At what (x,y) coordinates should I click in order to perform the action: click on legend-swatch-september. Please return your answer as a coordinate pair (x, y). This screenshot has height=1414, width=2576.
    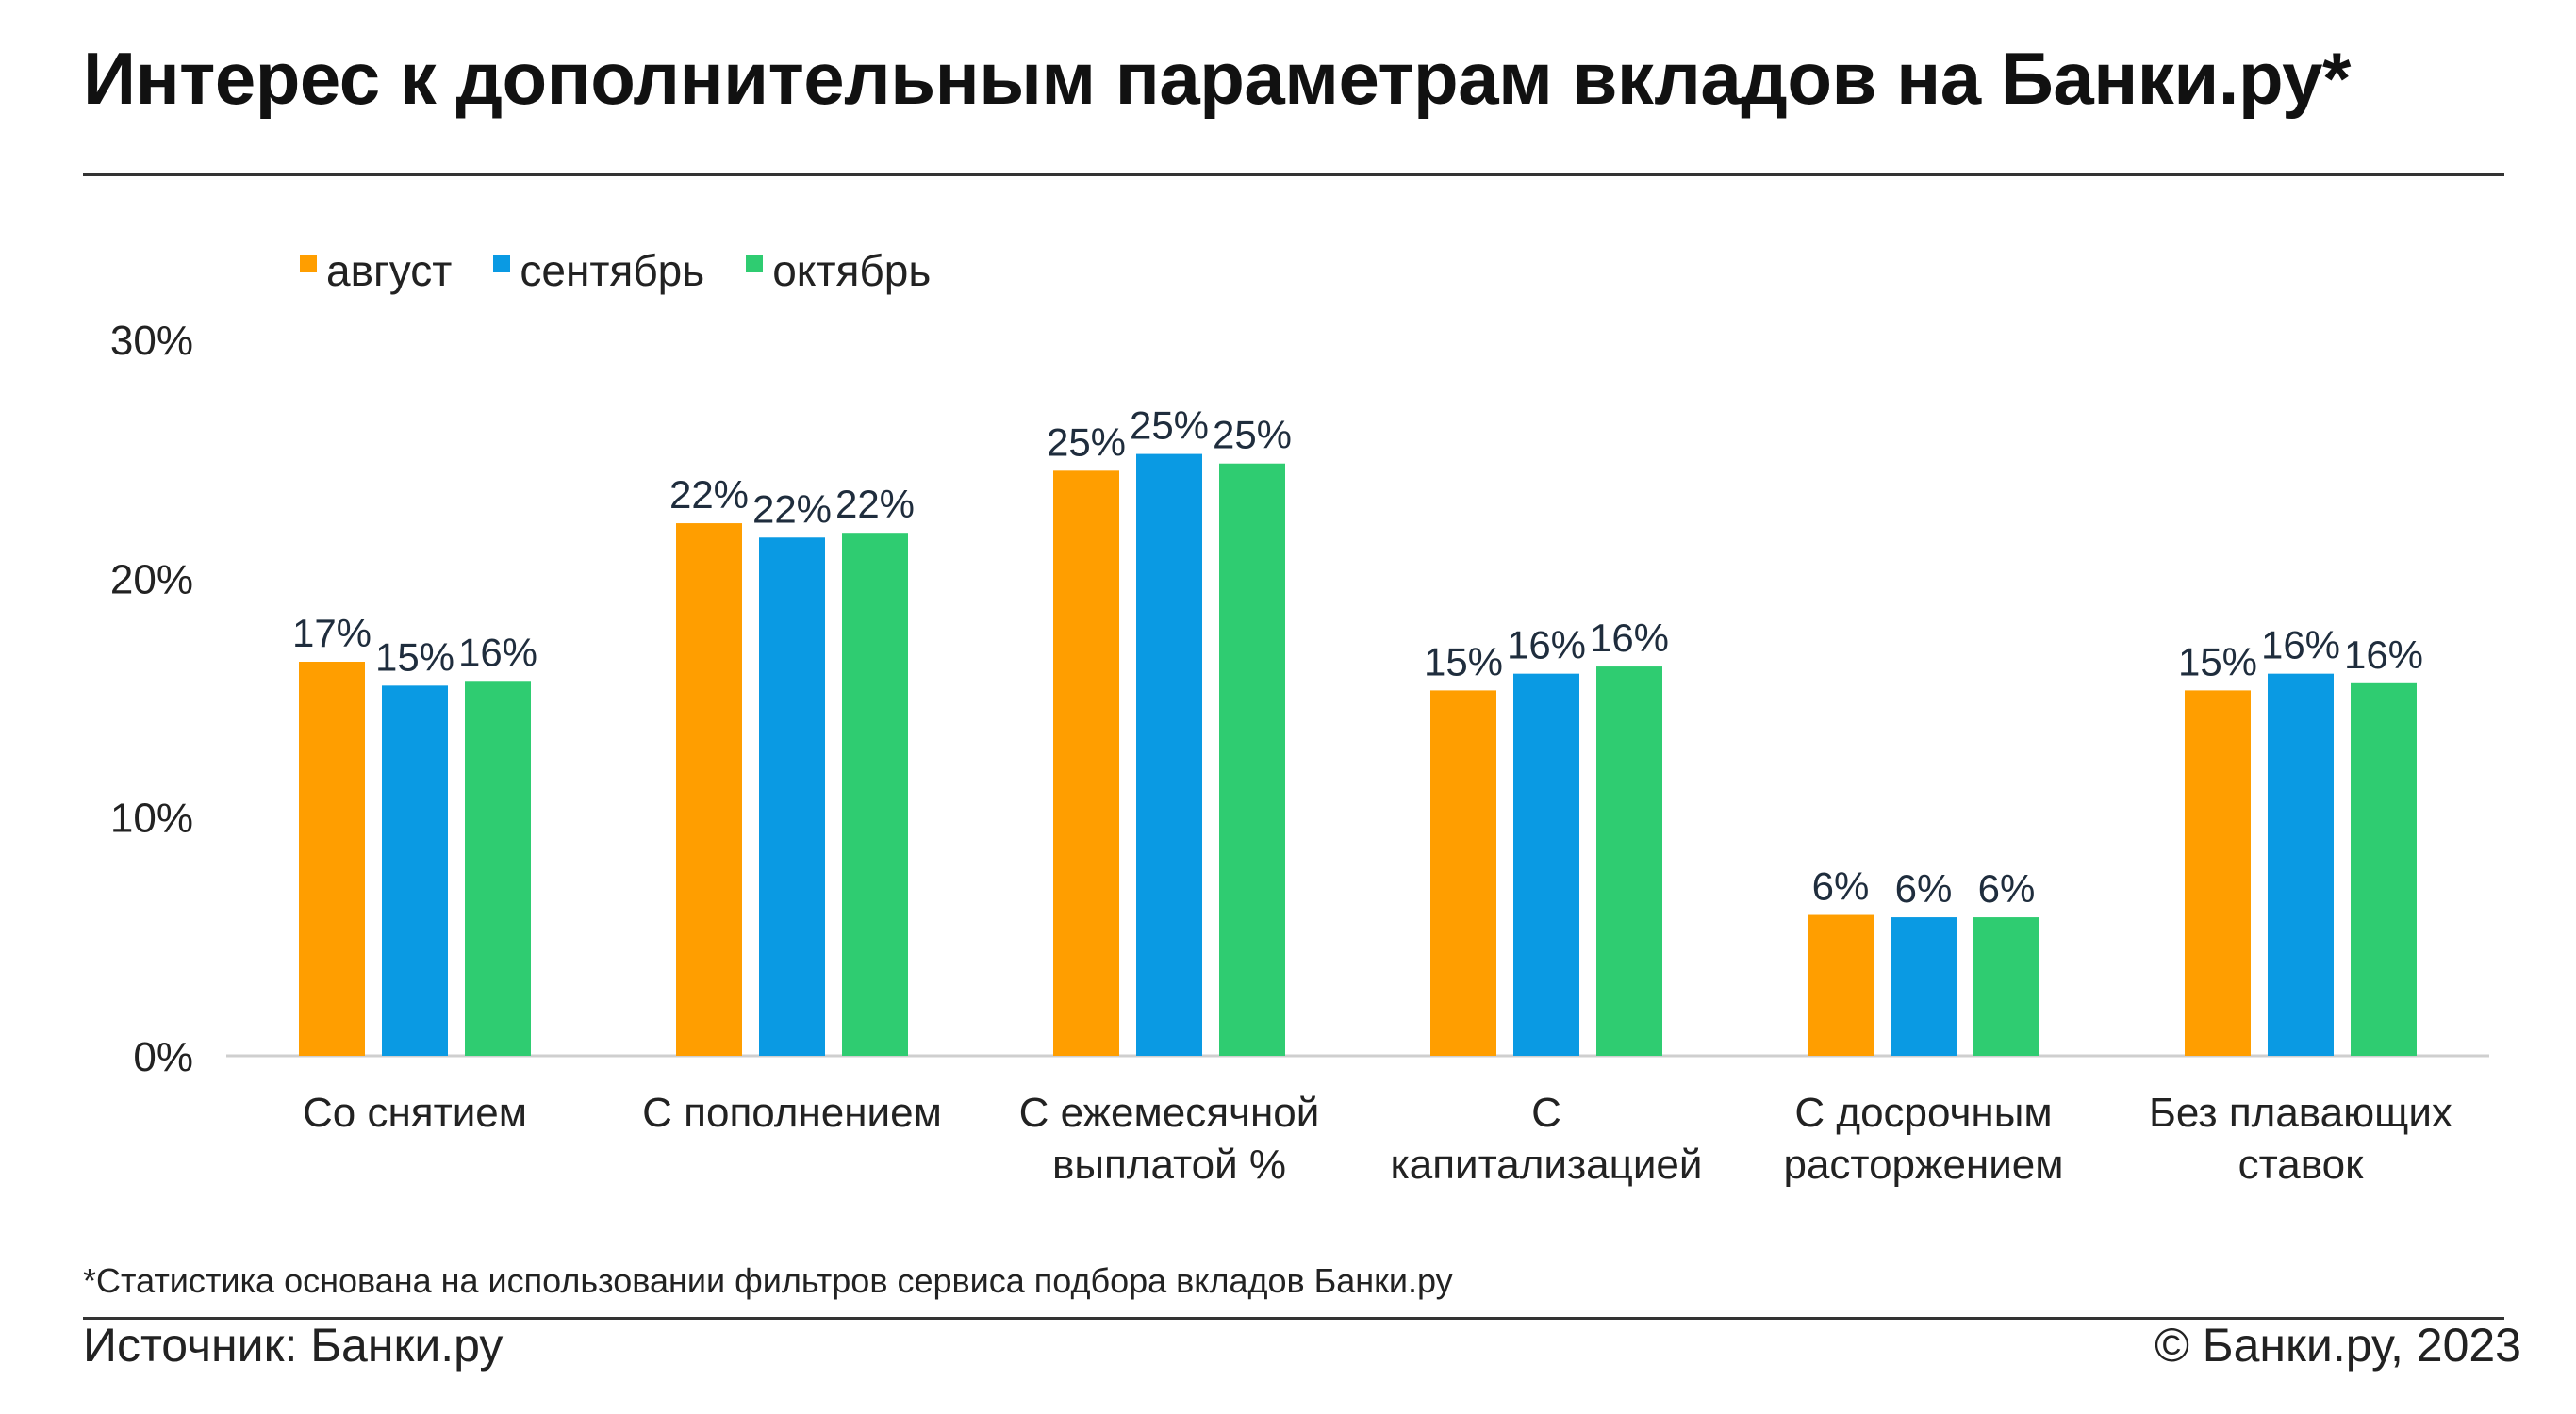
    Looking at the image, I should click on (502, 263).